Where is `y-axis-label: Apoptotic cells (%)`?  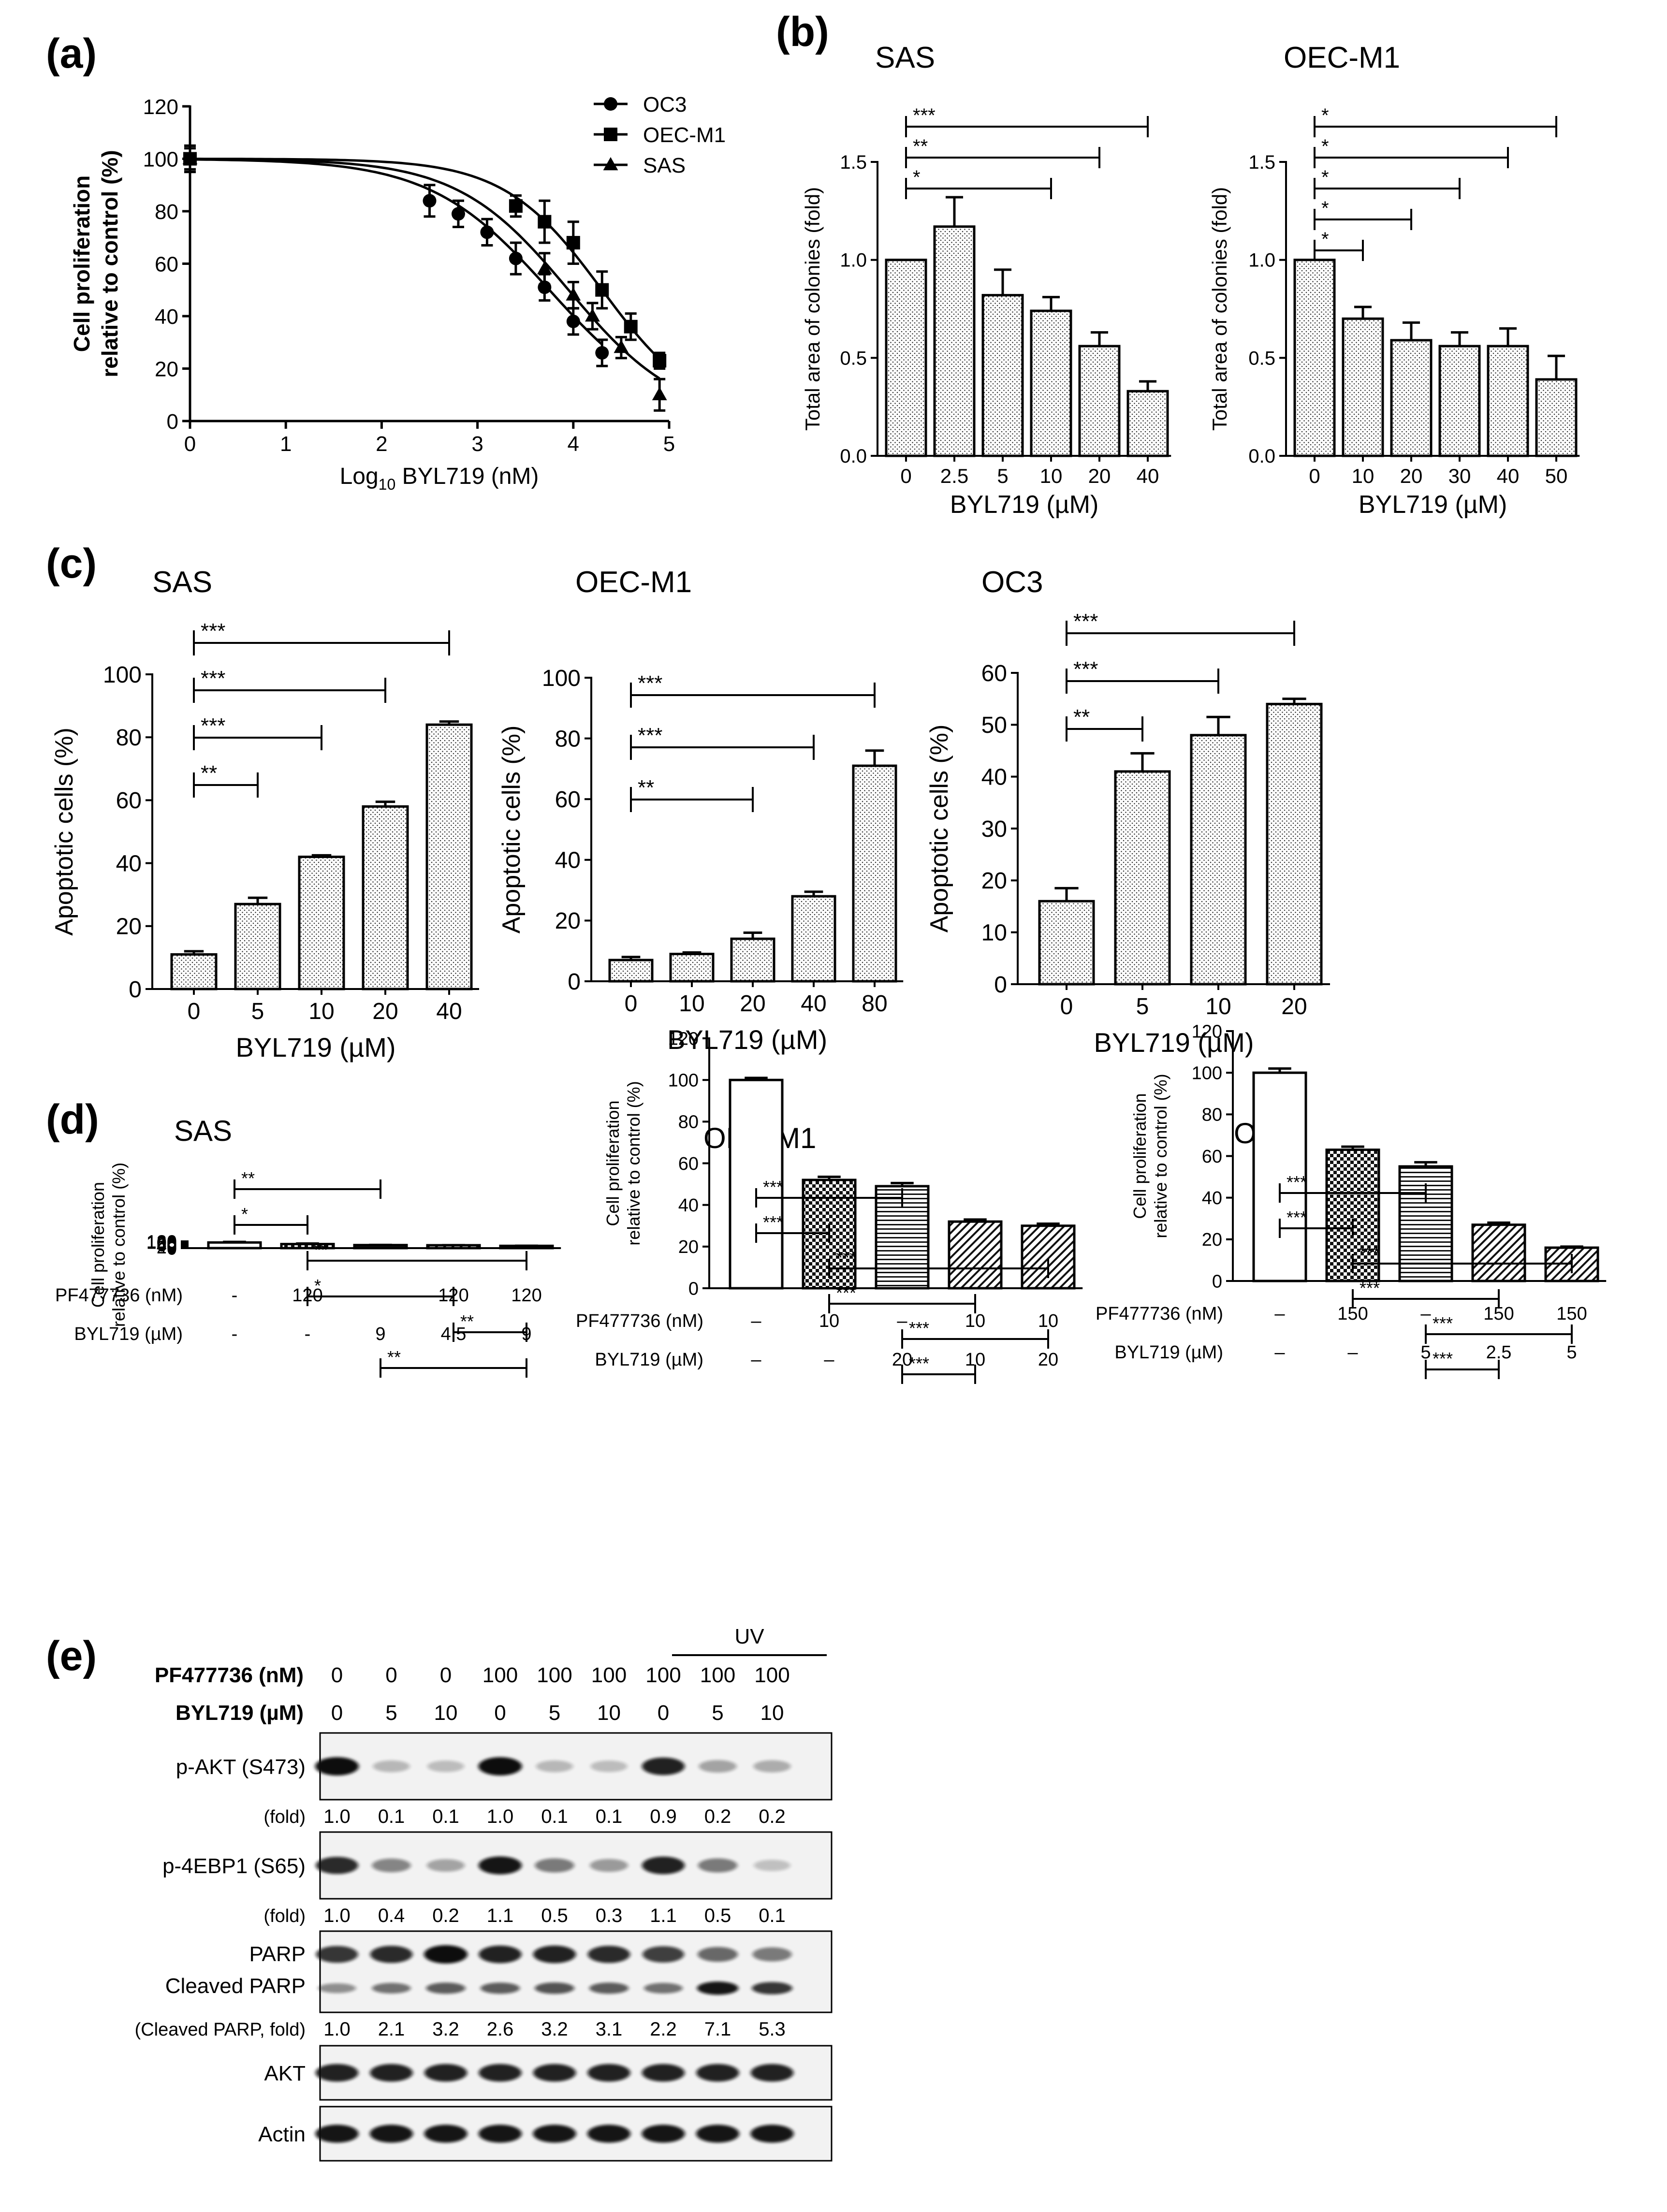 y-axis-label: Apoptotic cells (%) is located at coordinates (939, 829).